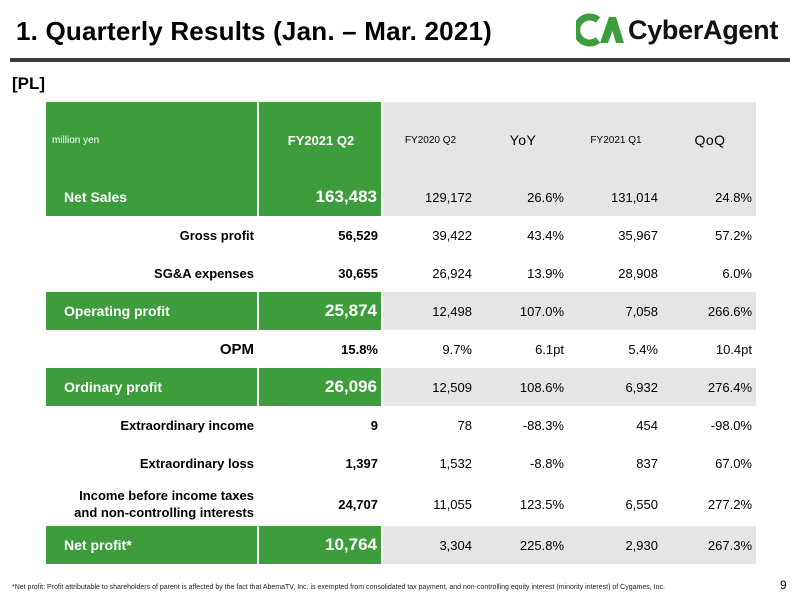 This screenshot has width=800, height=600. What do you see at coordinates (709, 140) in the screenshot?
I see `column-header: QoQ` at bounding box center [709, 140].